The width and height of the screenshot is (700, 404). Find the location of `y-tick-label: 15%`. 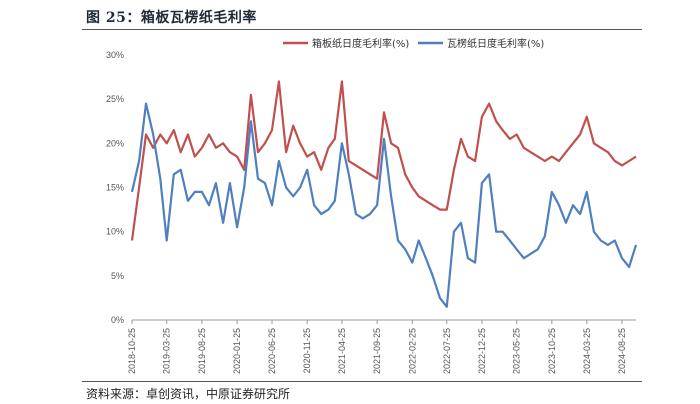

y-tick-label: 15% is located at coordinates (115, 188).